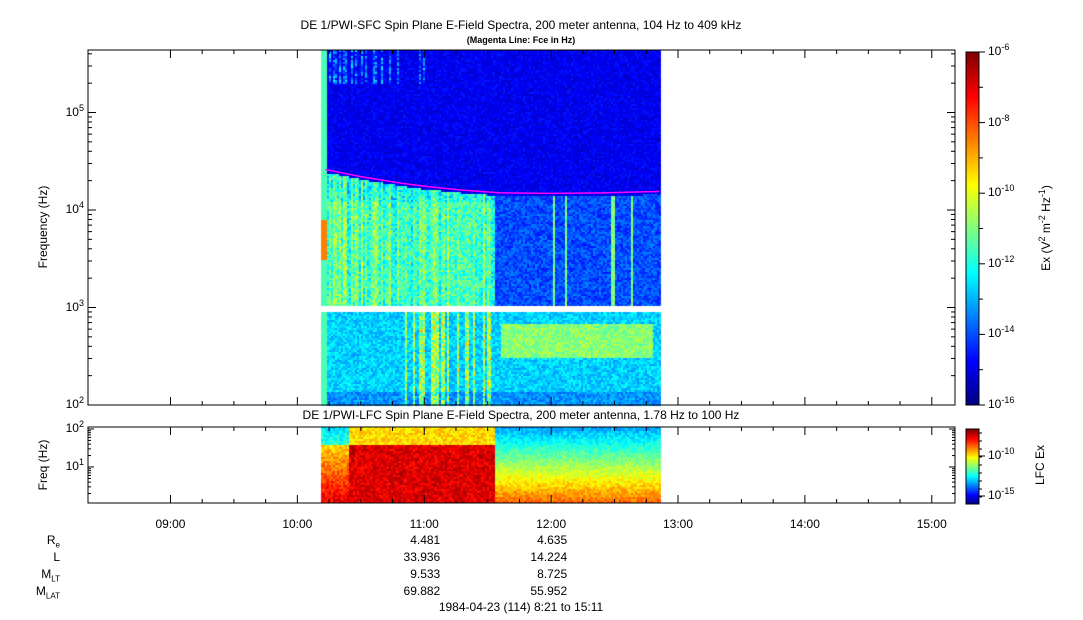  Describe the element at coordinates (521, 465) in the screenshot. I see `bottom-plot-frame` at that location.